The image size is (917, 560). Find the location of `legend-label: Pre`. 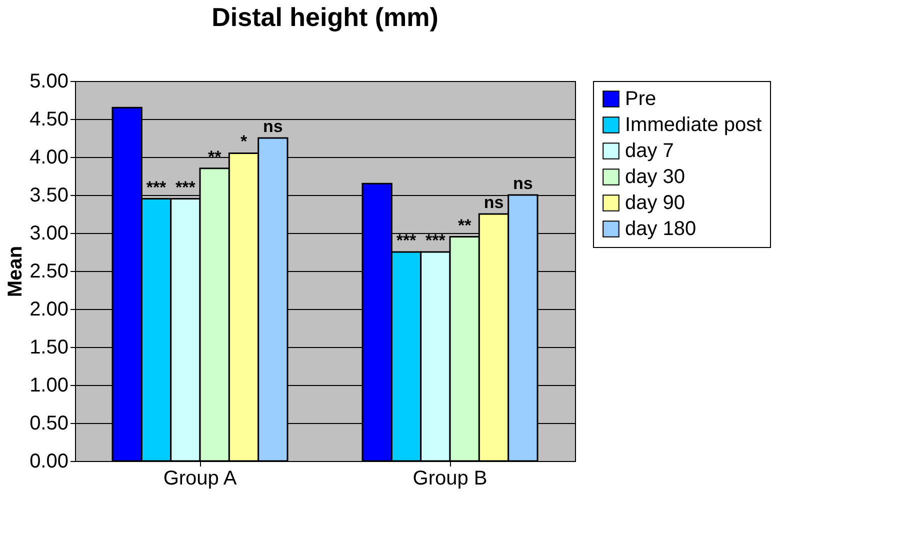

legend-label: Pre is located at coordinates (640, 99).